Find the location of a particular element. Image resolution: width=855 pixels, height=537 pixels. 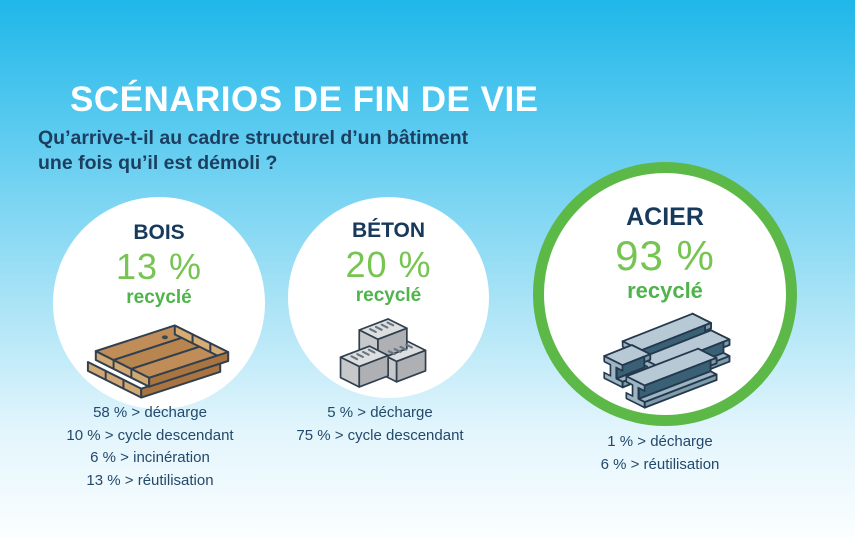

material-percent-acier: 93 % is located at coordinates (665, 255).